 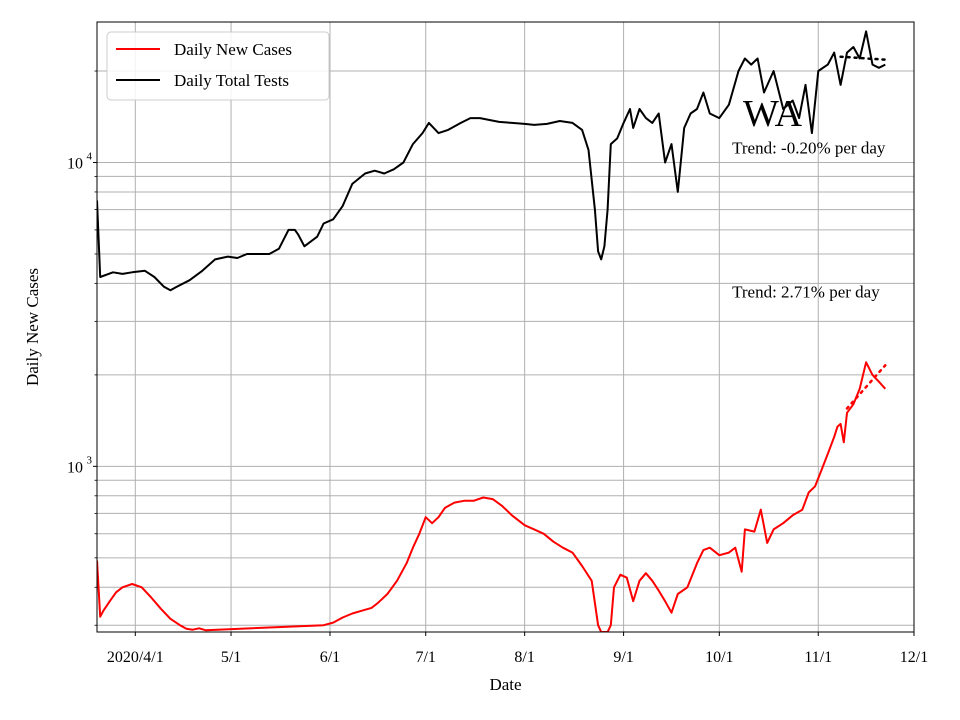 I want to click on y-tick-exponent: 3, so click(x=90, y=460).